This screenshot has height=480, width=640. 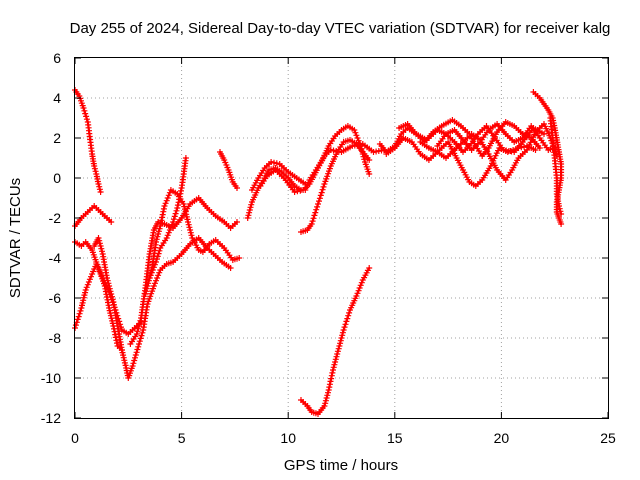 I want to click on x-tick-label: 25, so click(x=608, y=438).